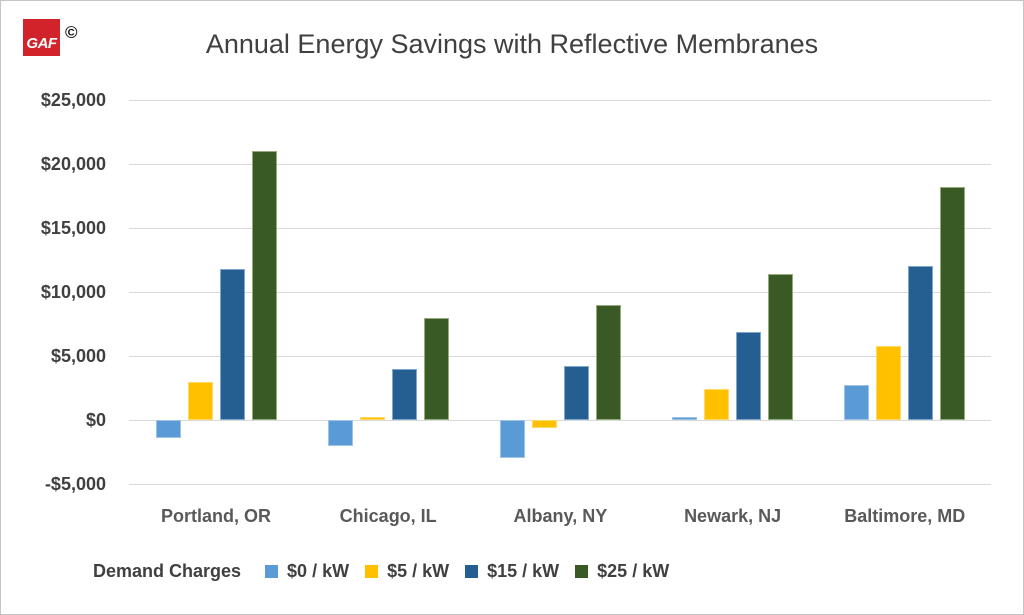 The image size is (1024, 615). What do you see at coordinates (889, 382) in the screenshot?
I see `bar-5-kw-baltimore-md` at bounding box center [889, 382].